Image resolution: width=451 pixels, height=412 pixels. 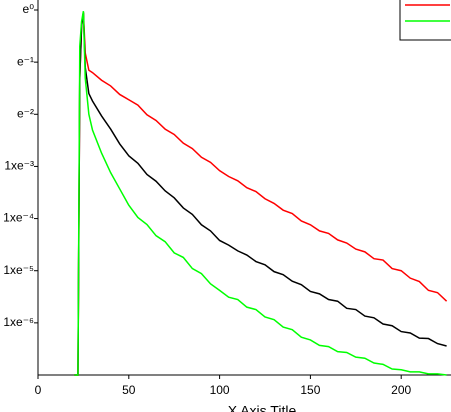 What do you see at coordinates (25, 113) in the screenshot?
I see `y-tick-label: e⁻²` at bounding box center [25, 113].